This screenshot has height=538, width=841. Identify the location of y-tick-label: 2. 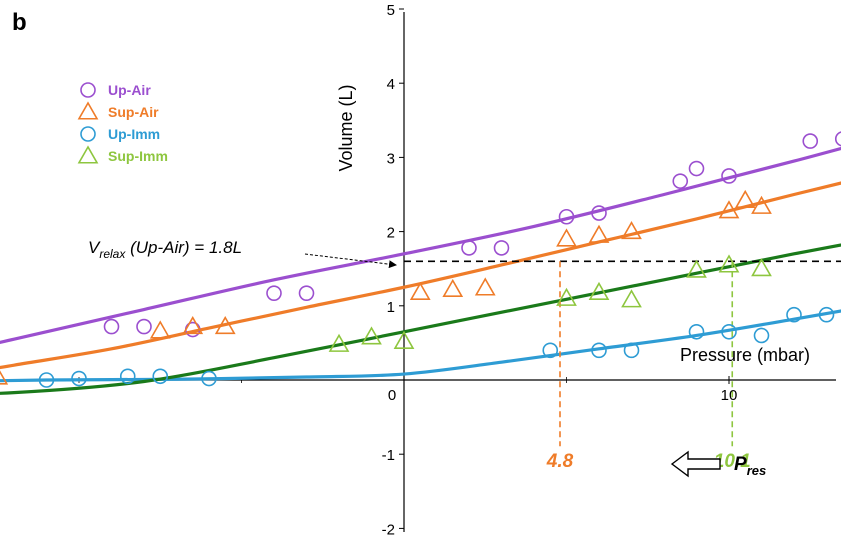
(391, 233).